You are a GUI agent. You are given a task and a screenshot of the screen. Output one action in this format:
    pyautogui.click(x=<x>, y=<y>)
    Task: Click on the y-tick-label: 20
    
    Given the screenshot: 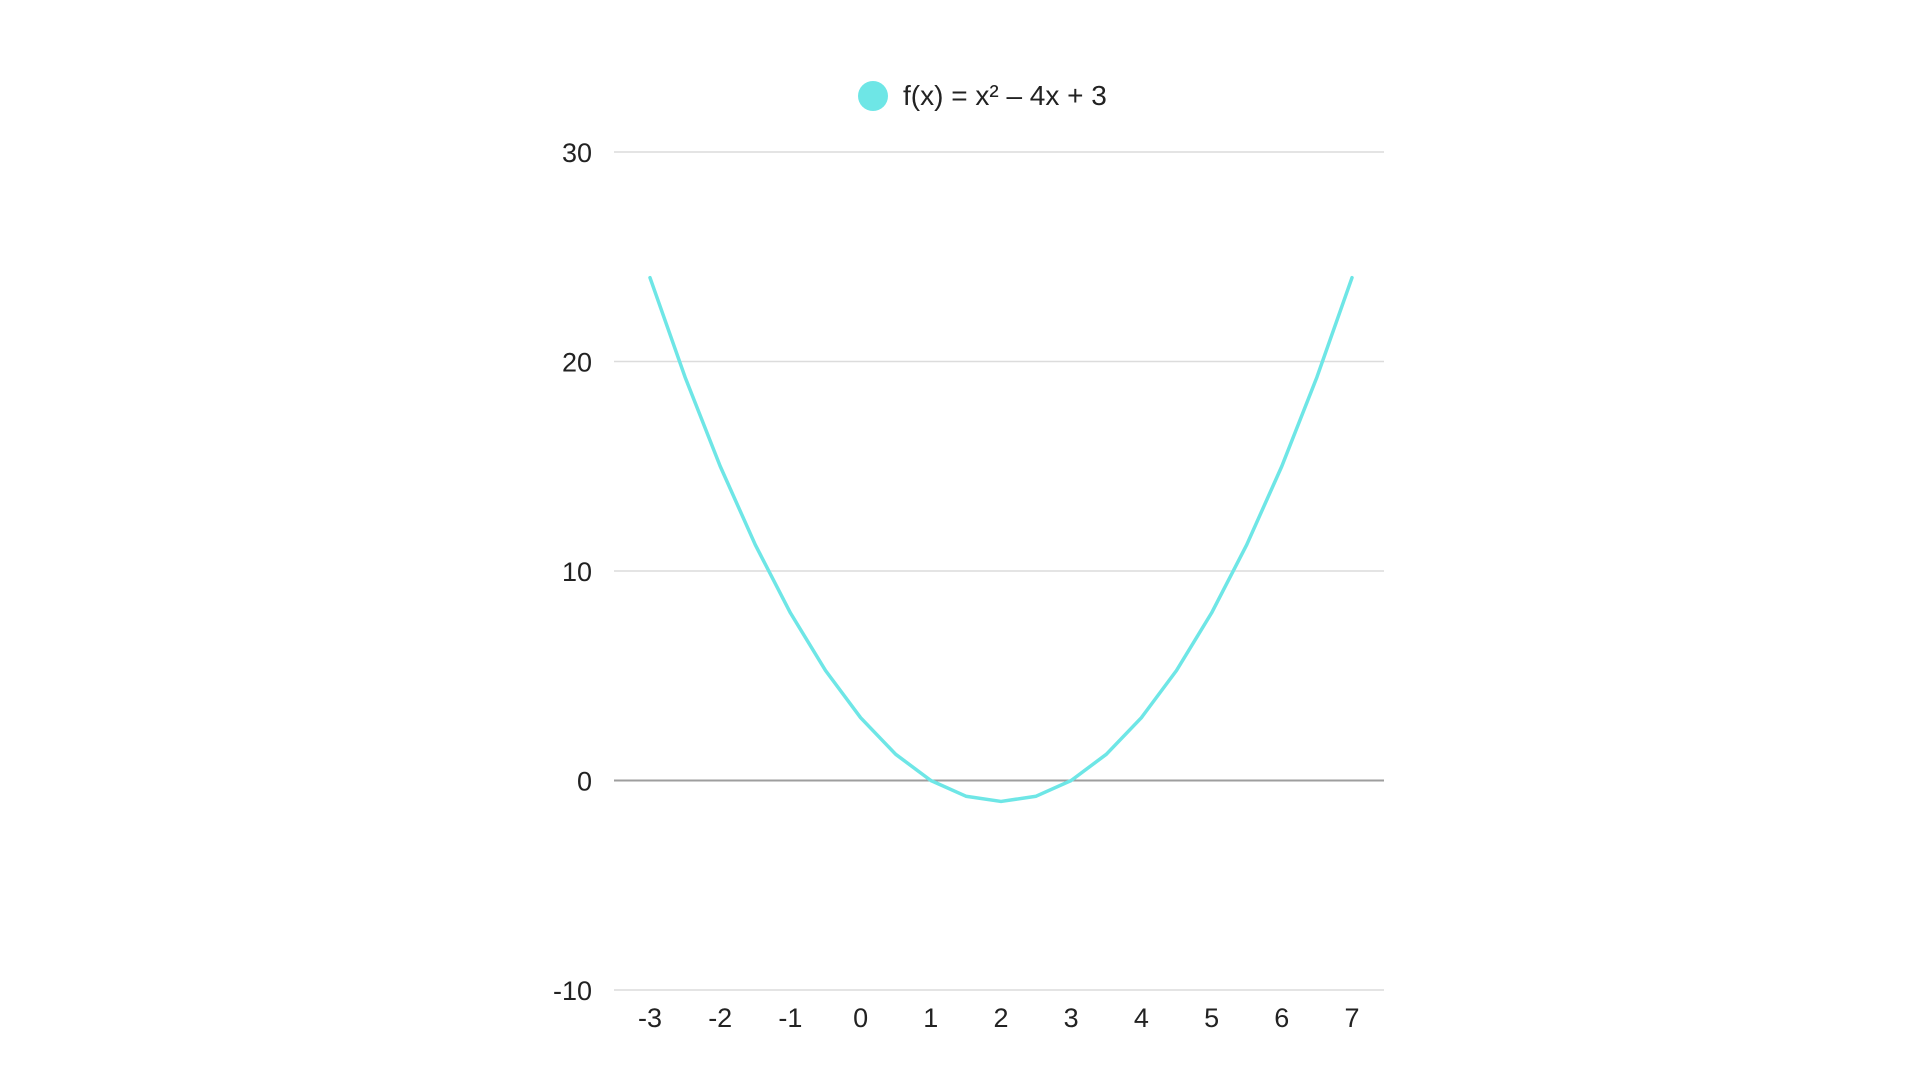 What is the action you would take?
    pyautogui.click(x=577, y=363)
    